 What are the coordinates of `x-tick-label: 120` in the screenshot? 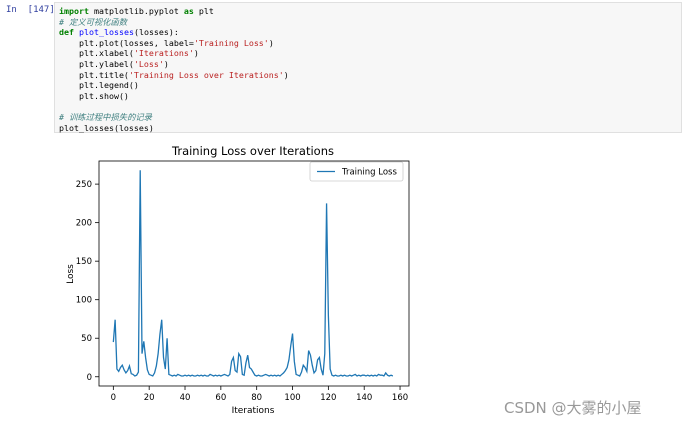 It's located at (328, 398).